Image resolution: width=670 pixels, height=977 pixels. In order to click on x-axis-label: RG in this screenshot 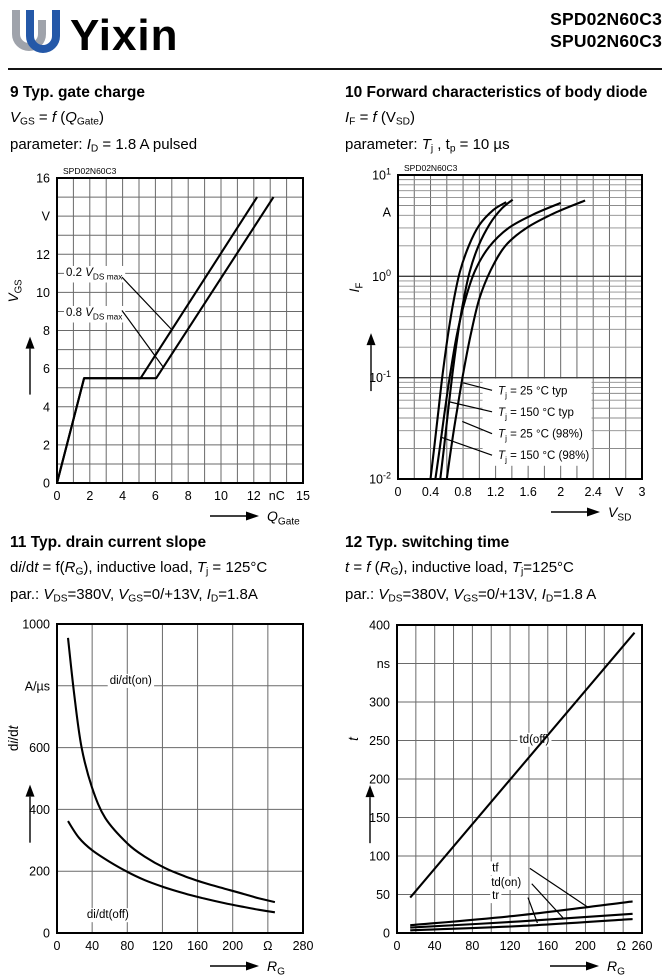, I will do `click(276, 967)`.